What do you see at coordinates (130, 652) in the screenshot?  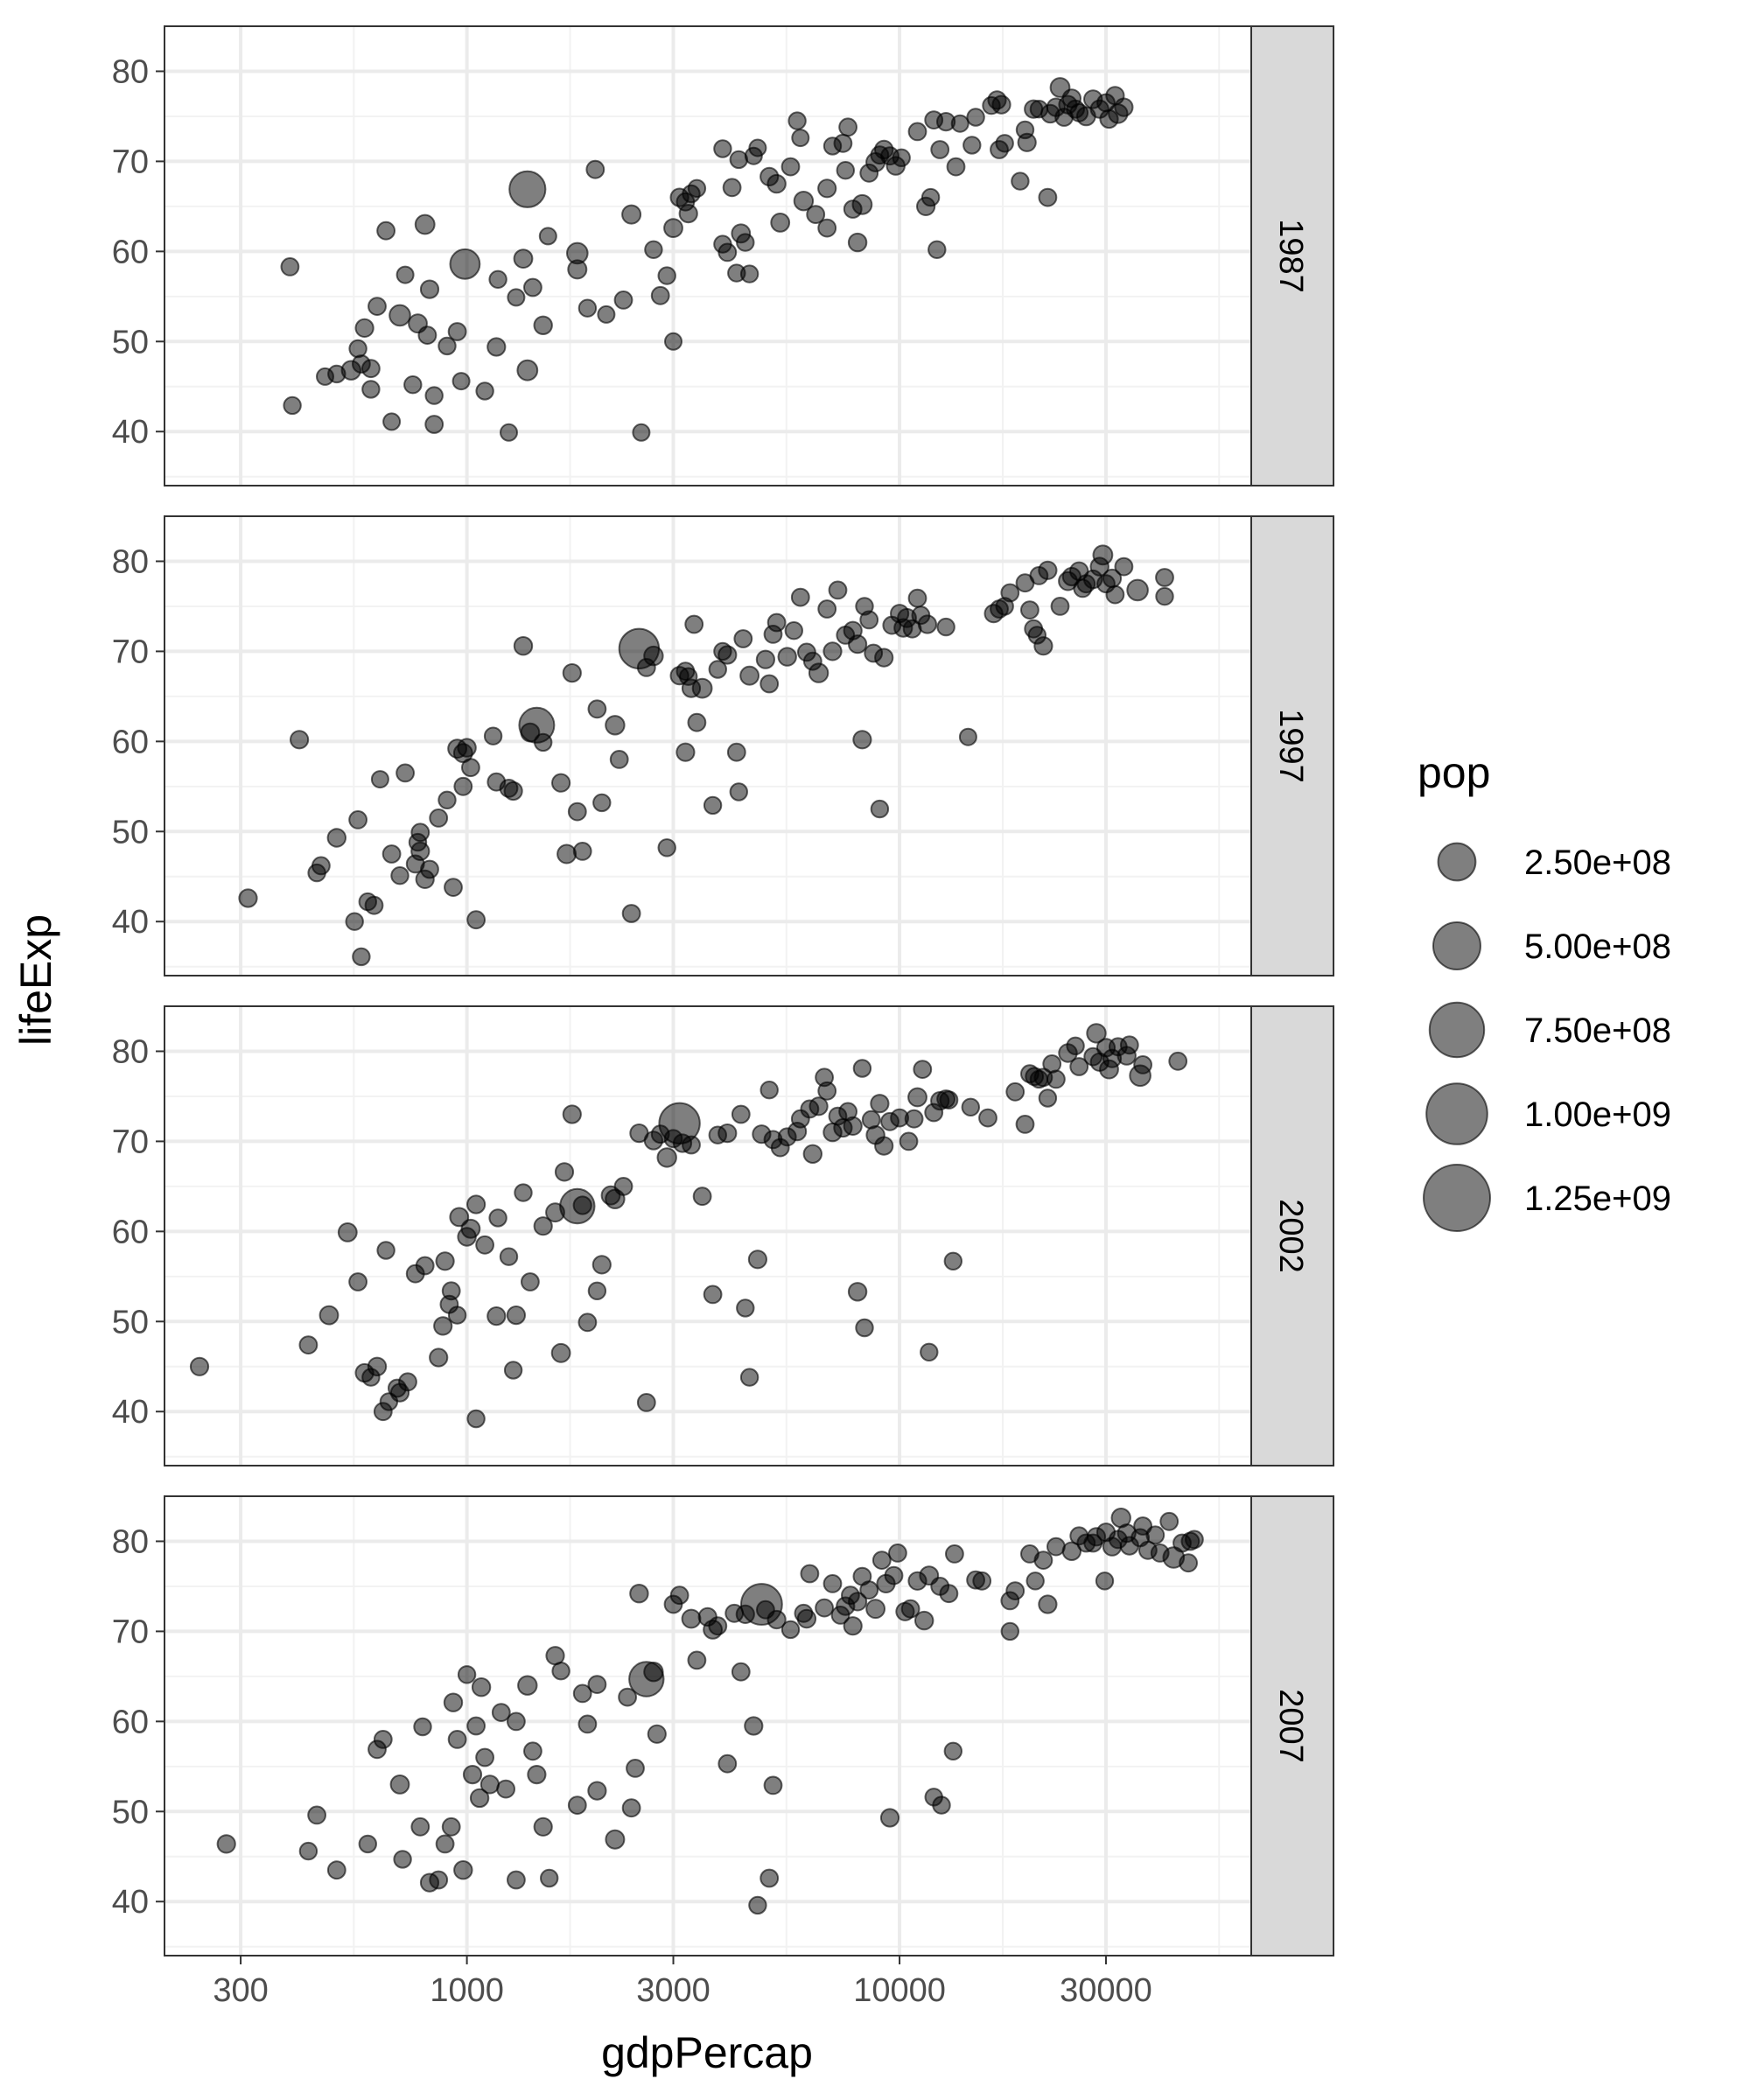 I see `y-tick-label: 70` at bounding box center [130, 652].